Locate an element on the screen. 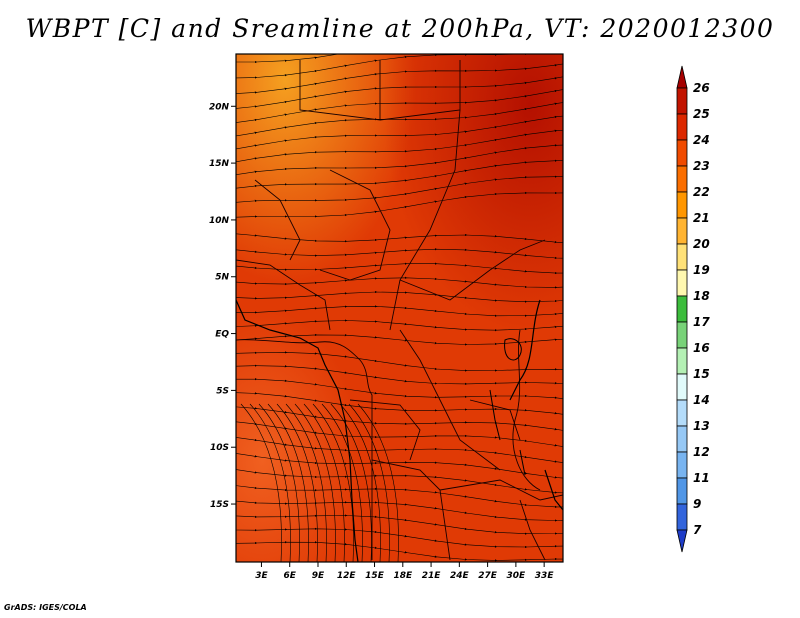 The image size is (800, 618). lat-tick-label: 15N is located at coordinates (219, 164).